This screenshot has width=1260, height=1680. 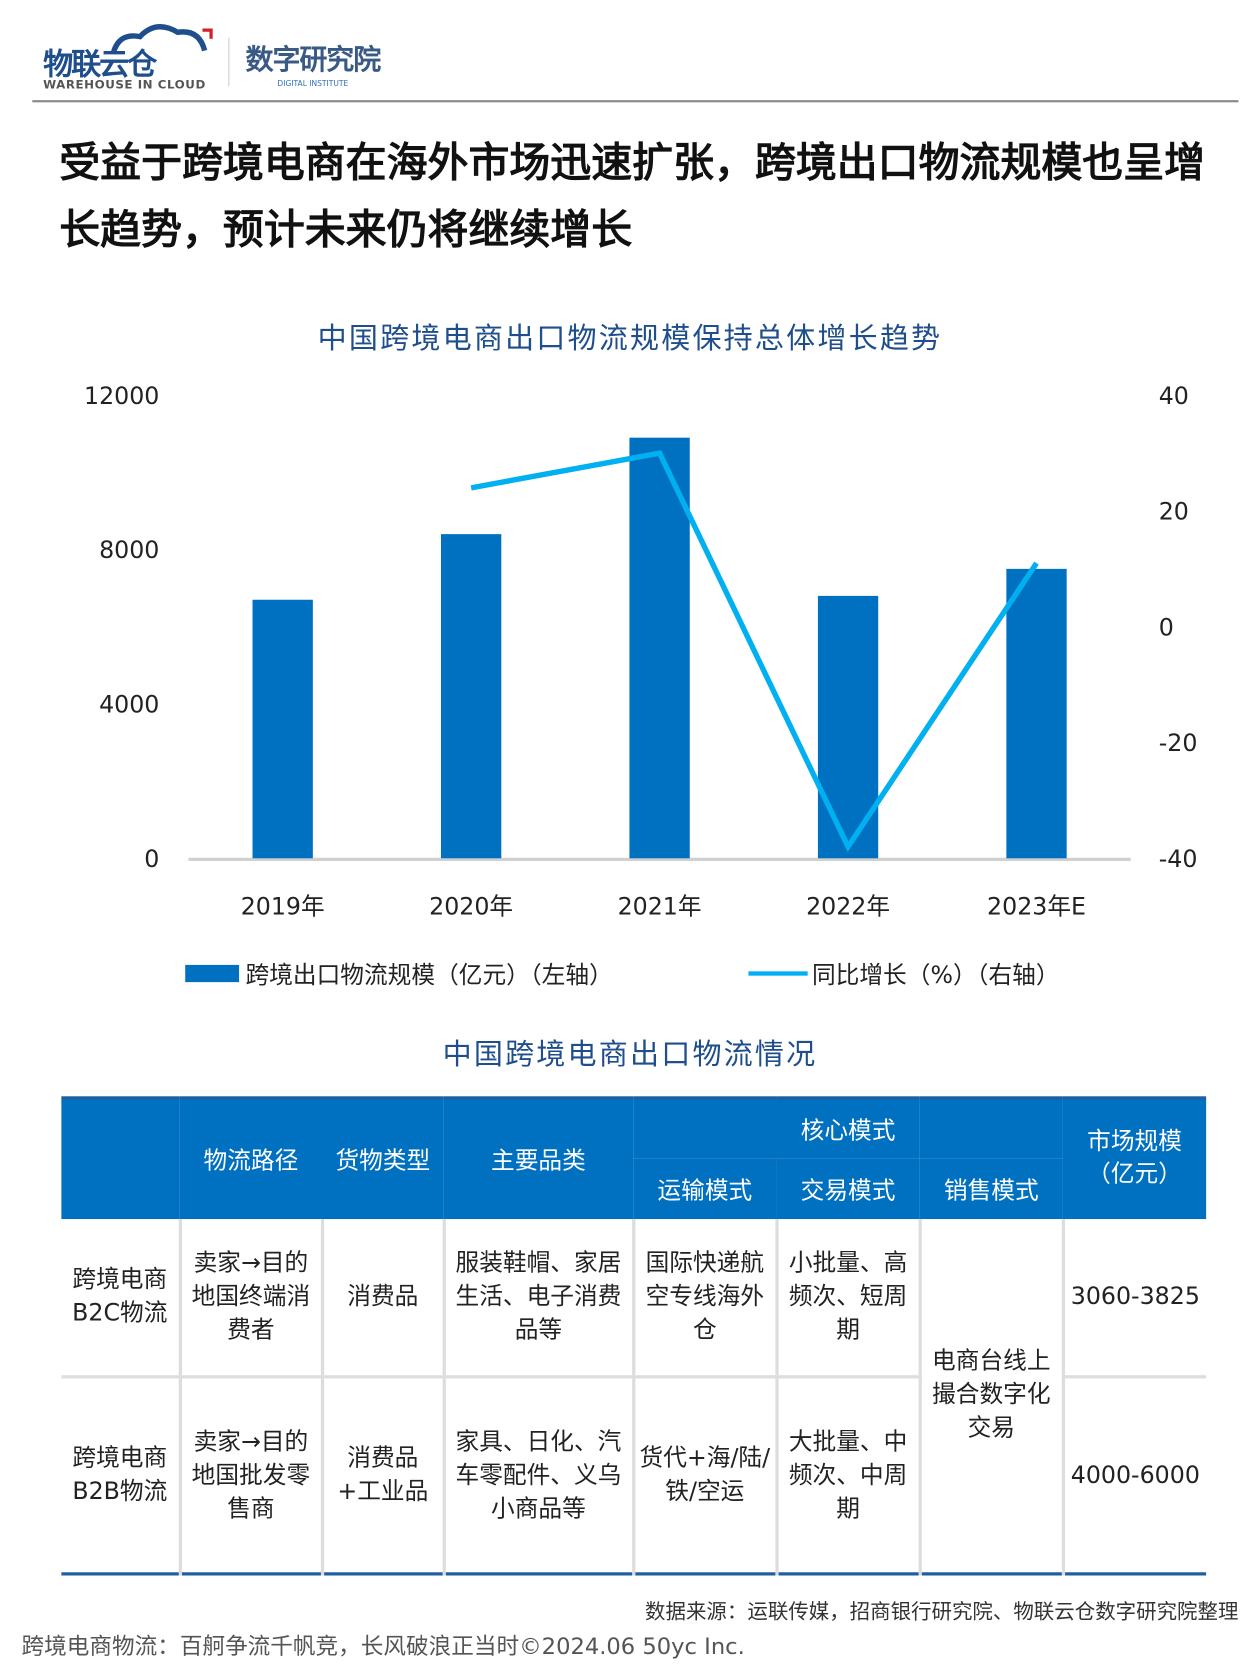 What do you see at coordinates (659, 648) in the screenshot?
I see `bar-2021年` at bounding box center [659, 648].